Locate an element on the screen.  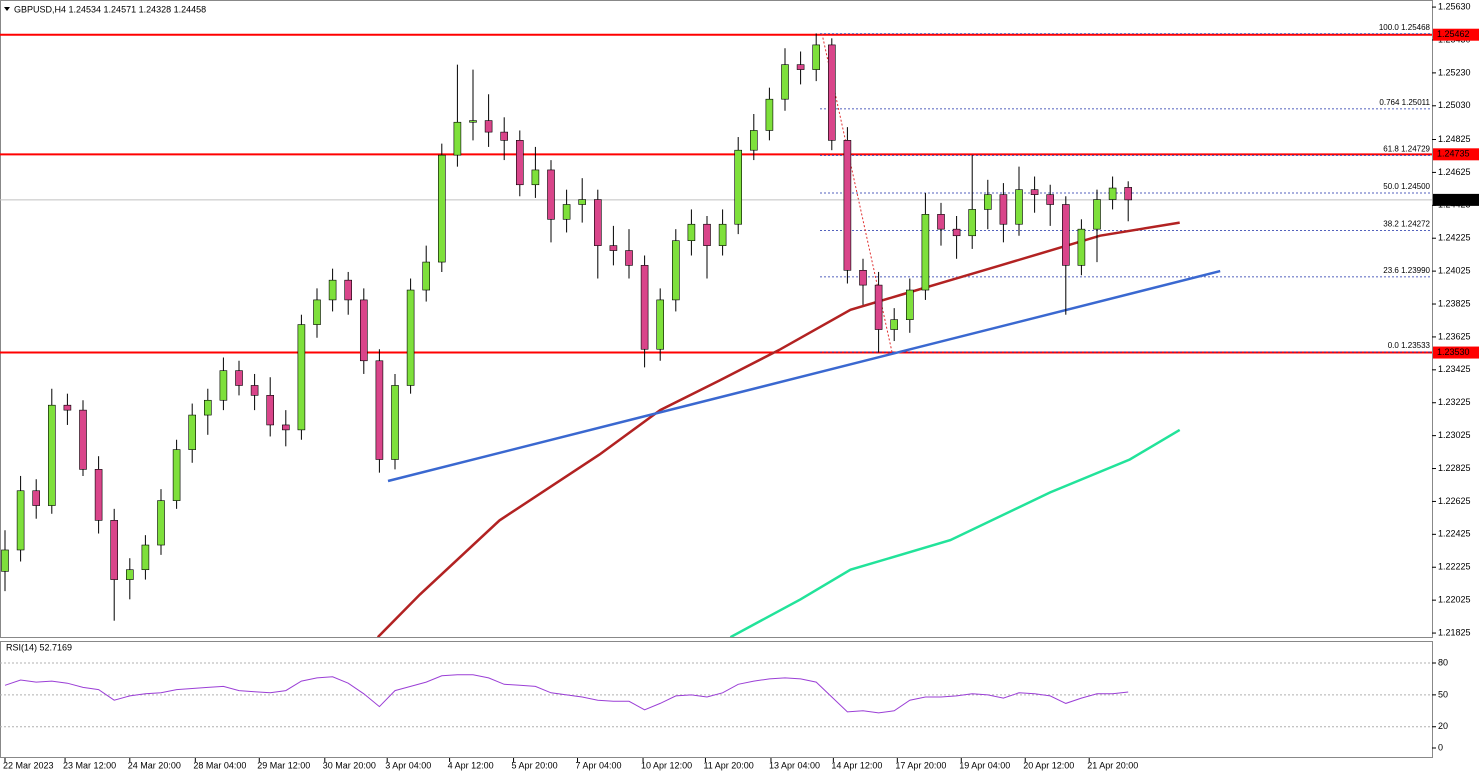
level-tag-label: 1.25462 is located at coordinates (1453, 34).